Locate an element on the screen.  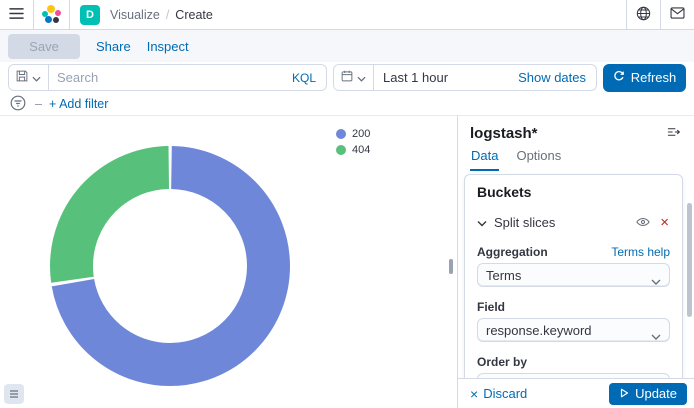
field-select: response.keyword is located at coordinates (573, 330).